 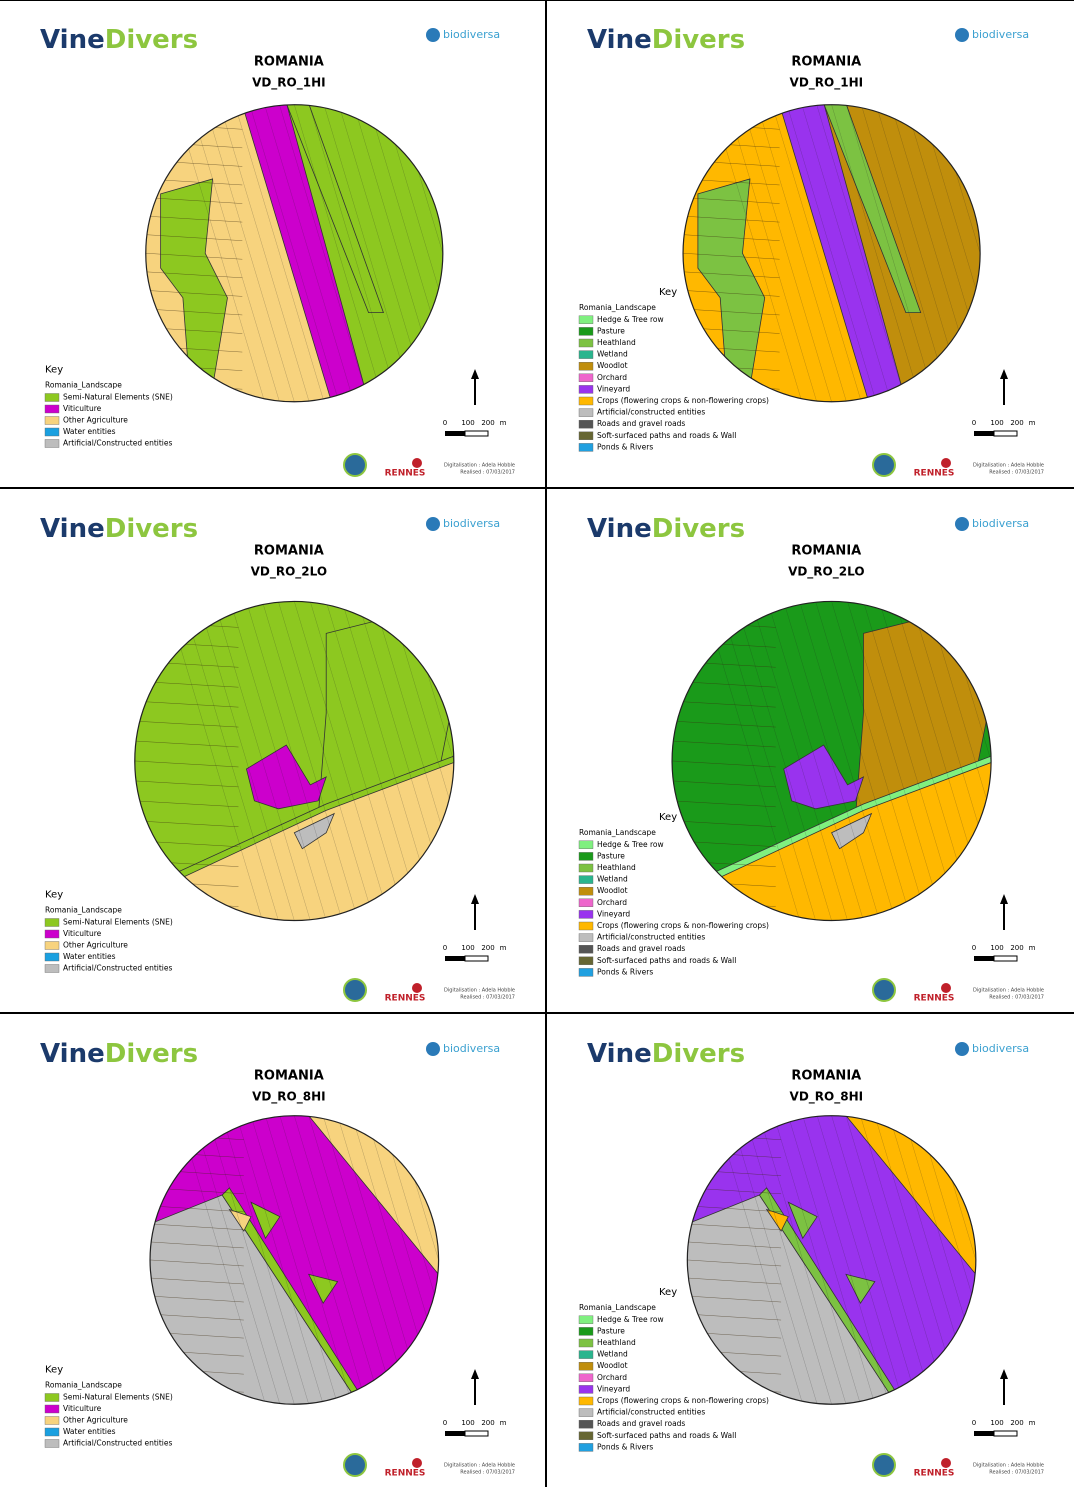 What do you see at coordinates (641, 423) in the screenshot?
I see `legend-label: Roads and gravel roads` at bounding box center [641, 423].